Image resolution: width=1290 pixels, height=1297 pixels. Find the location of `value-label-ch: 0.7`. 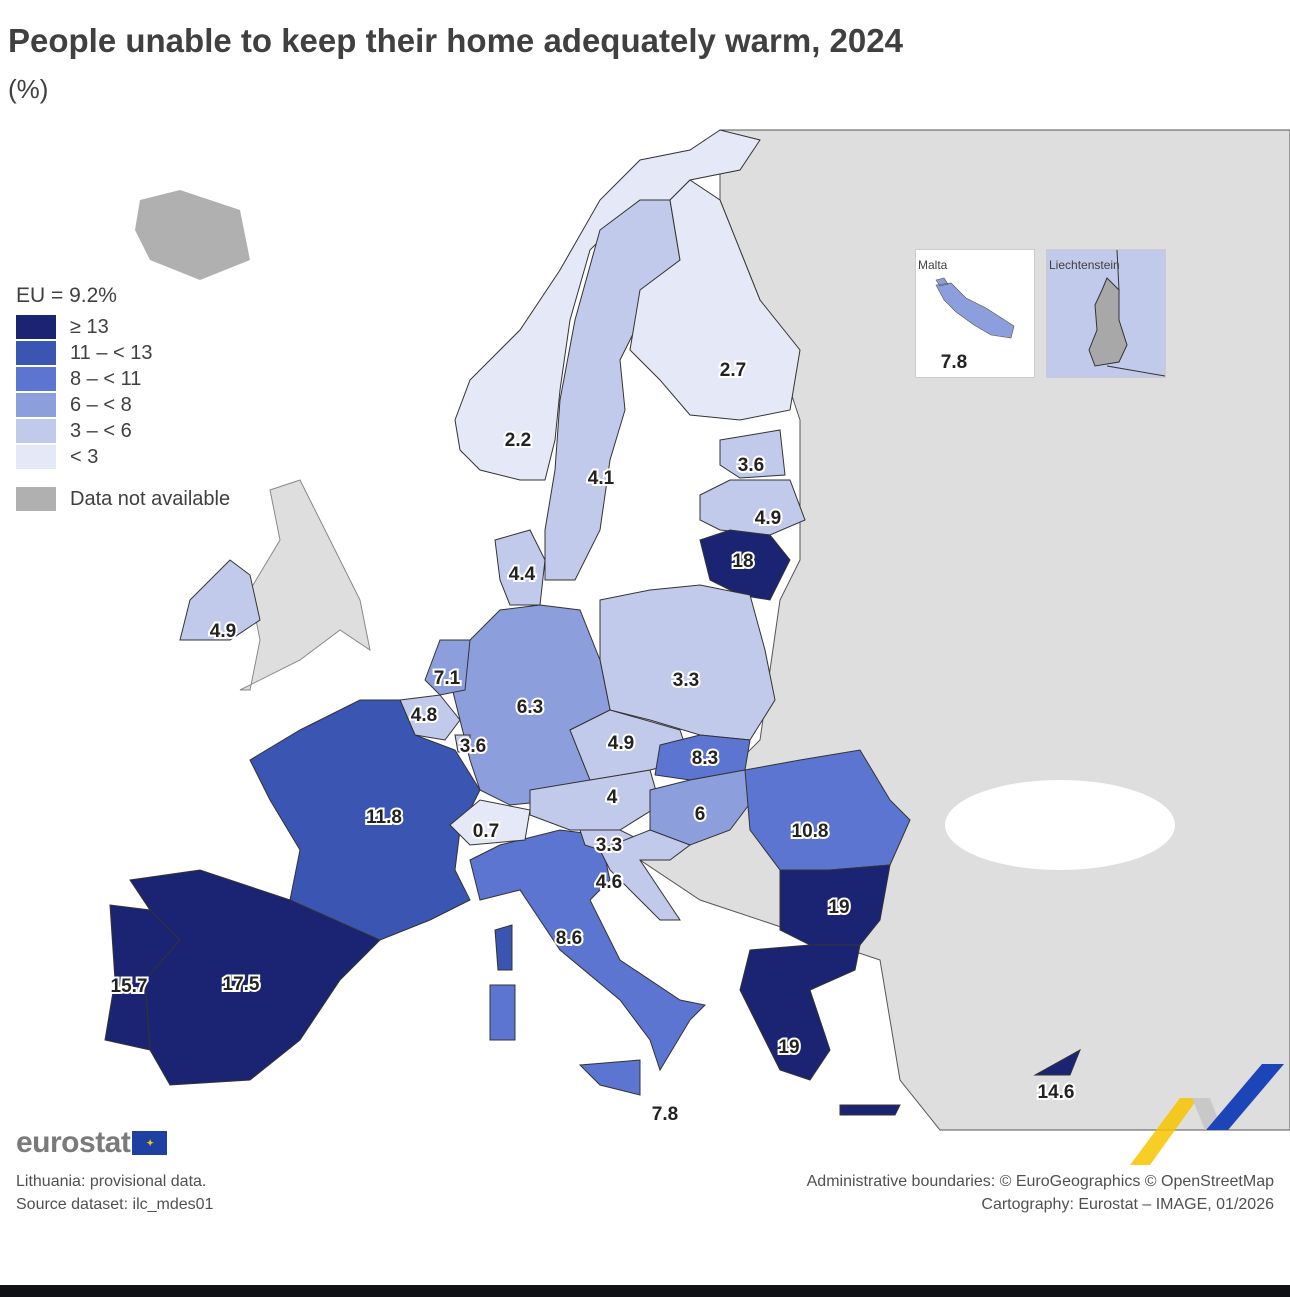

value-label-ch: 0.7 is located at coordinates (486, 831).